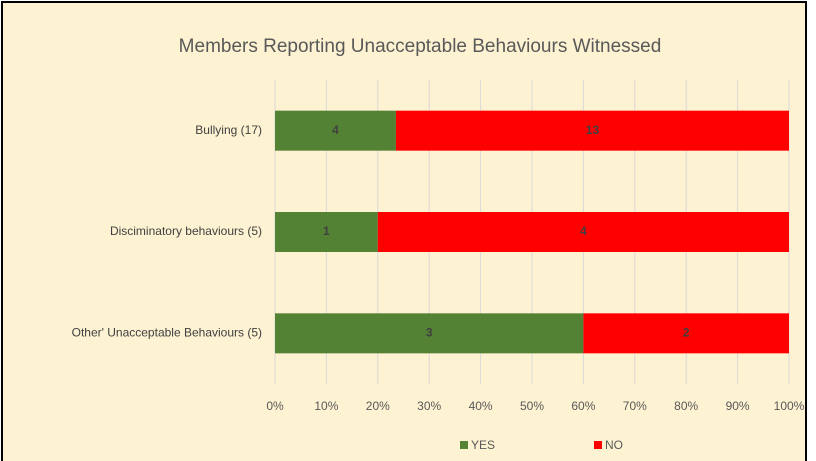  What do you see at coordinates (167, 333) in the screenshot?
I see `y-tick-label: Other' Unacceptable Behaviours (5)` at bounding box center [167, 333].